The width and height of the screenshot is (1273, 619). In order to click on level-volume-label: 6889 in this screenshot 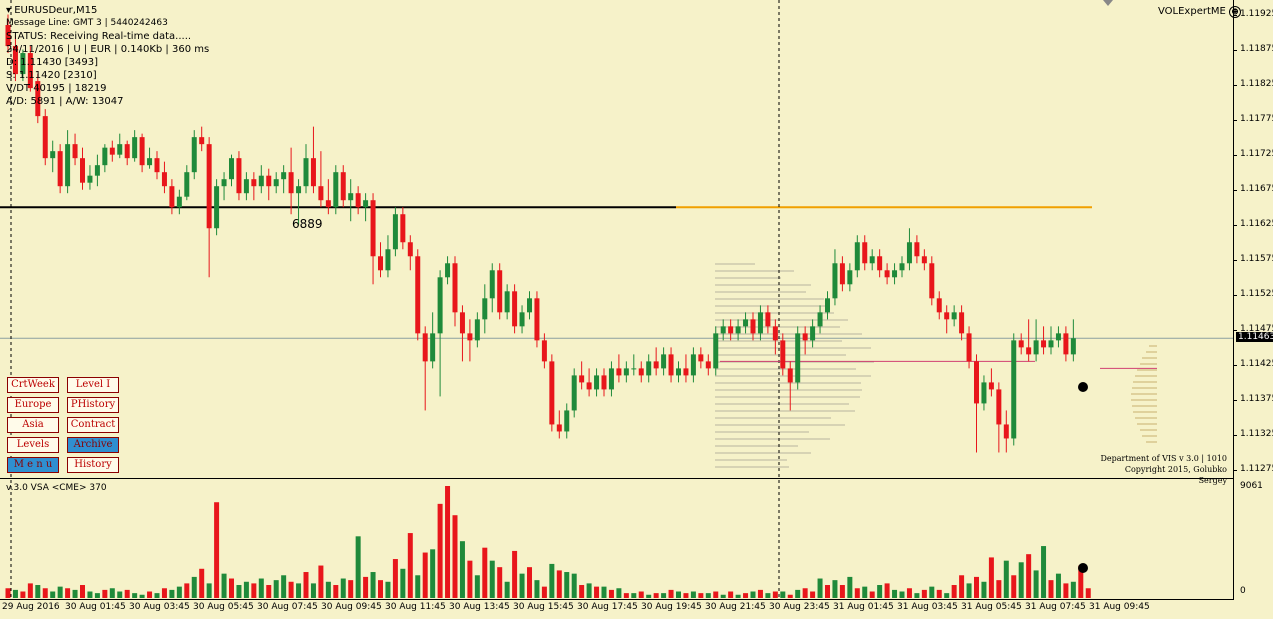, I will do `click(307, 224)`.